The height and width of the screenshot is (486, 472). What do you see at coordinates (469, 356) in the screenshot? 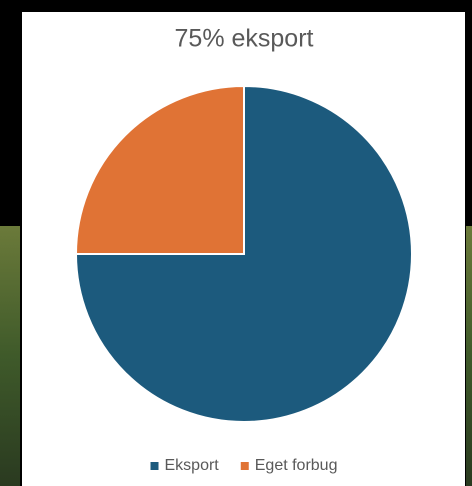
I see `photo-right` at bounding box center [469, 356].